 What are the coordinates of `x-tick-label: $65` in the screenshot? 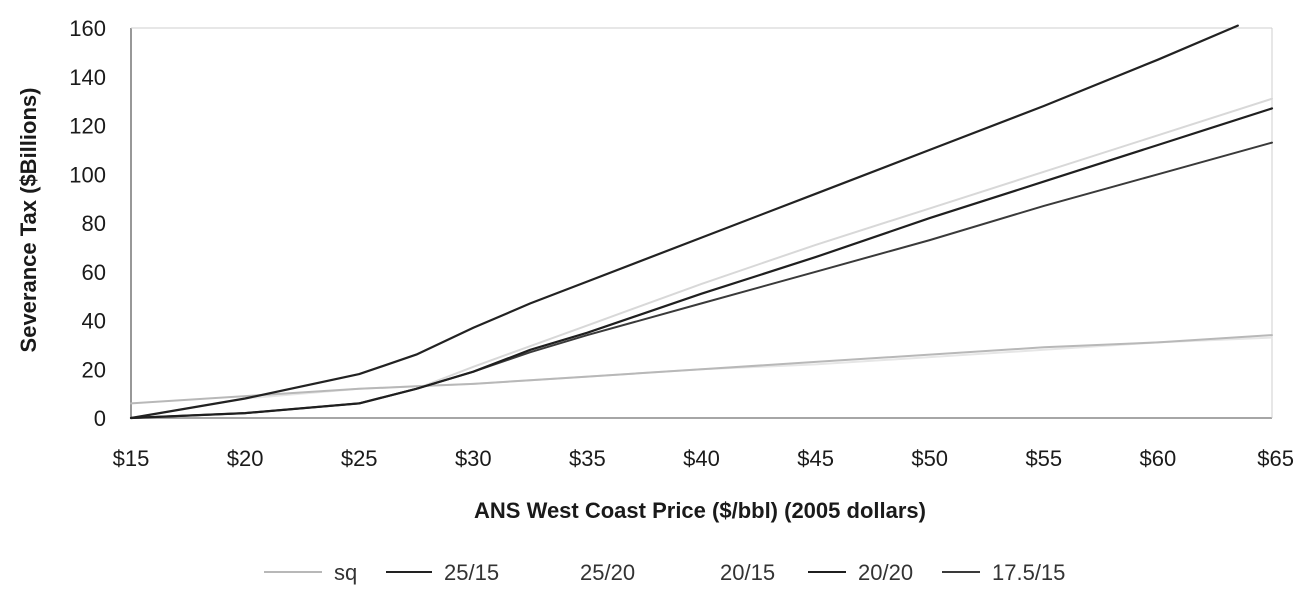 It's located at (1275, 458).